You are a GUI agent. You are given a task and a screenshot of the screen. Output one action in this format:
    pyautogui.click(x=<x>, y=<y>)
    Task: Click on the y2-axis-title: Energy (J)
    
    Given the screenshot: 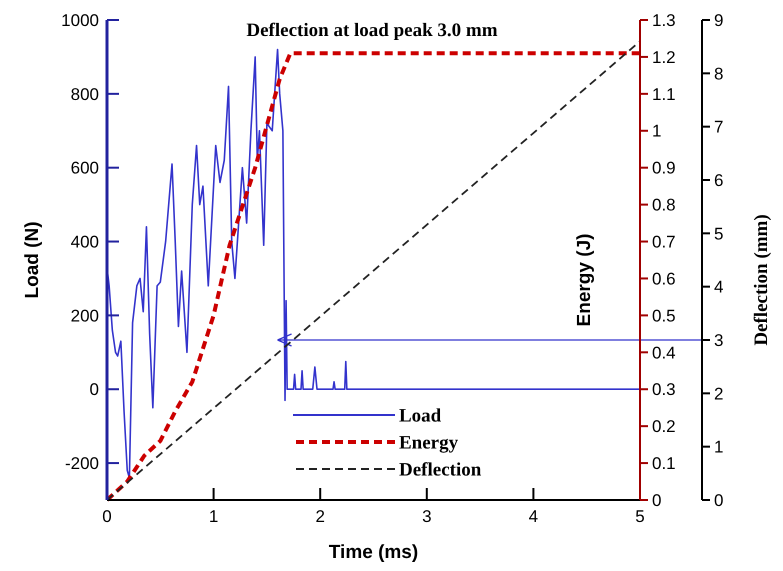 What is the action you would take?
    pyautogui.click(x=584, y=280)
    